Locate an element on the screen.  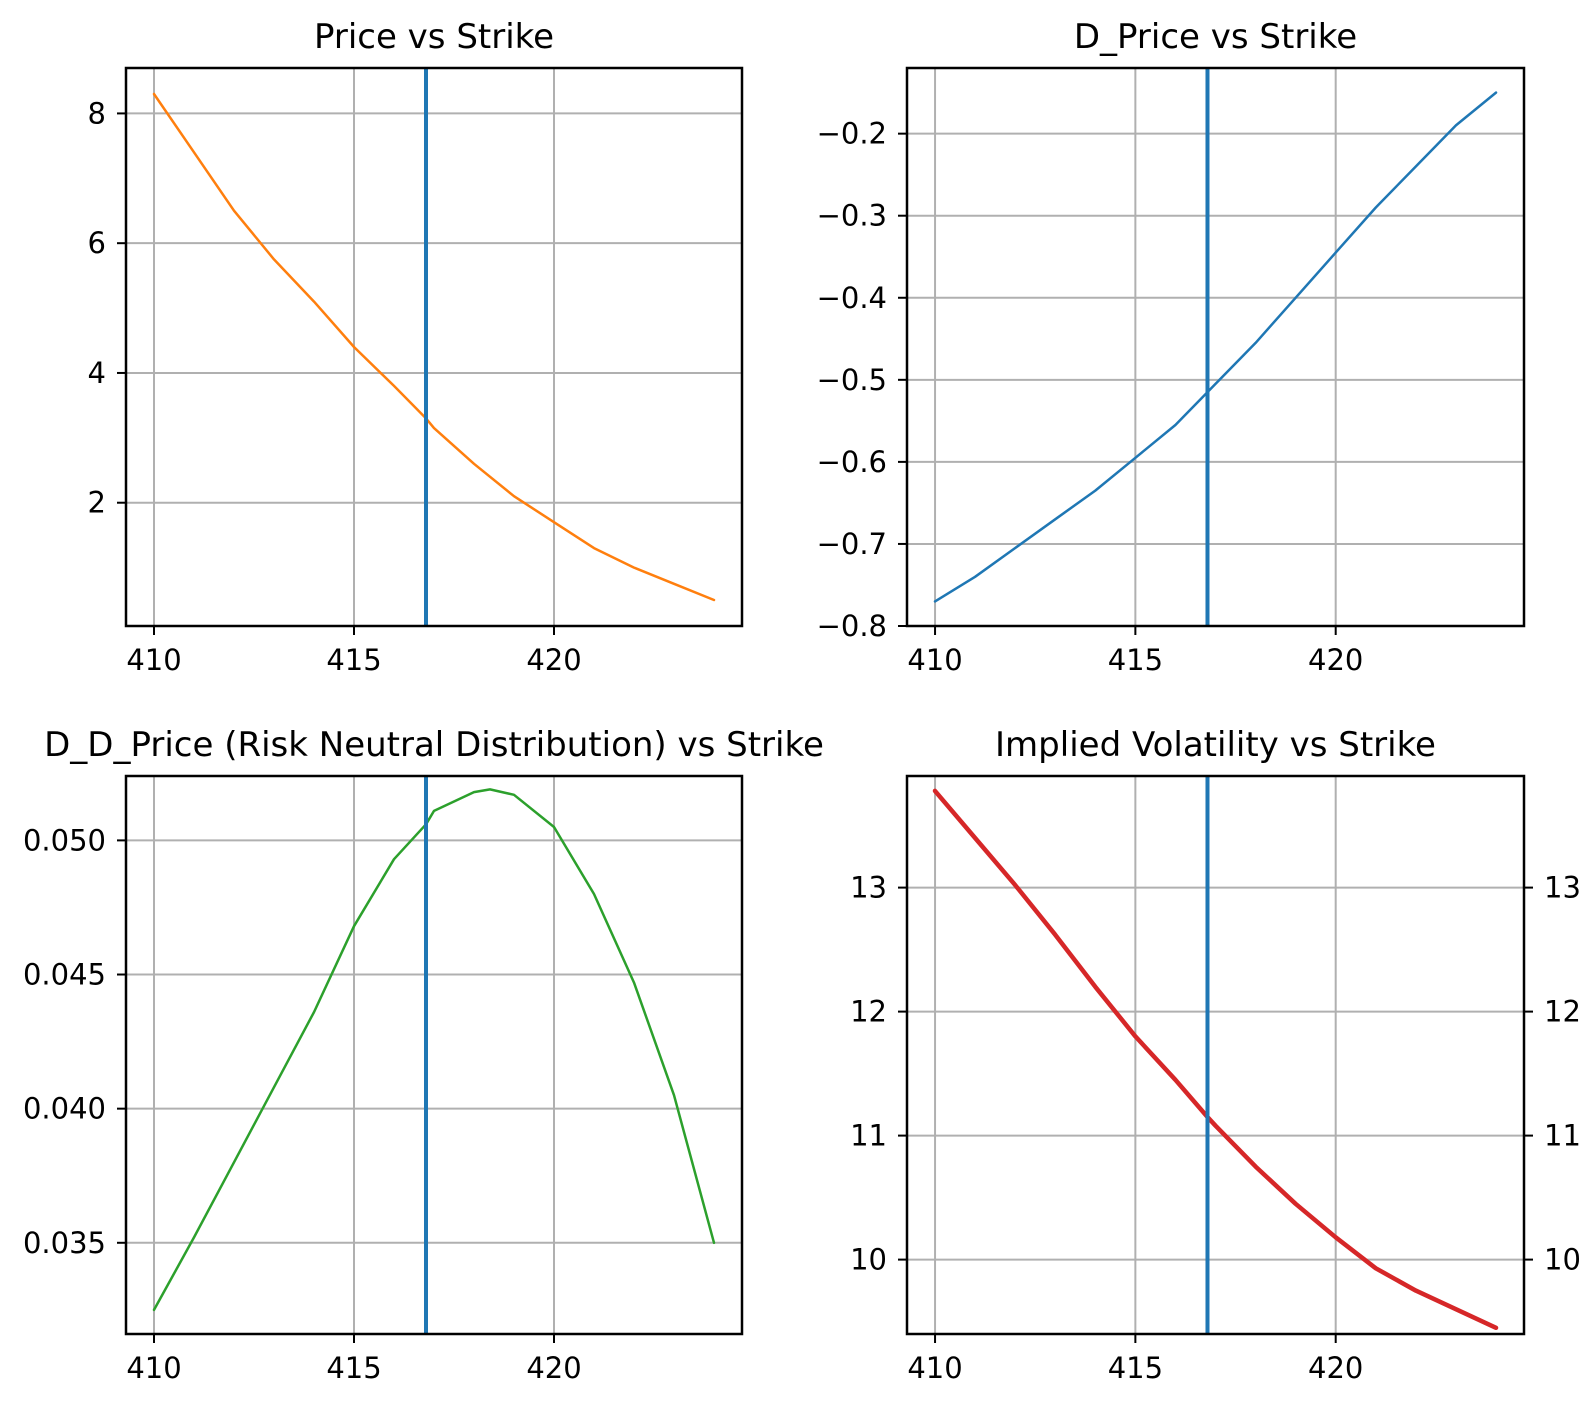
right-y-tick-label: 11 is located at coordinates (1562, 1136).